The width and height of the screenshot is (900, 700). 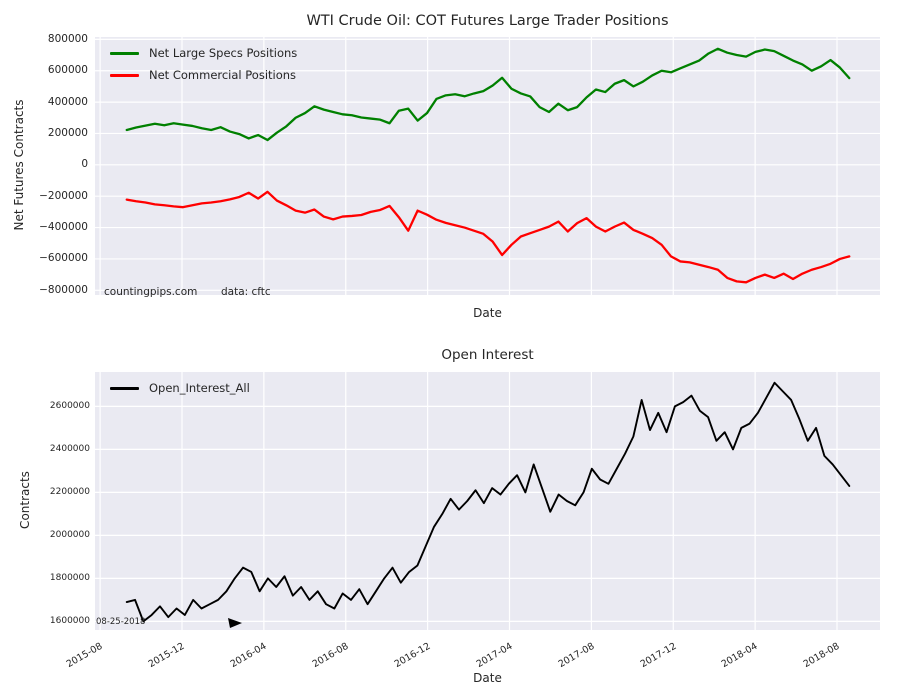 I want to click on y-tick-label: 800000, so click(x=67, y=38).